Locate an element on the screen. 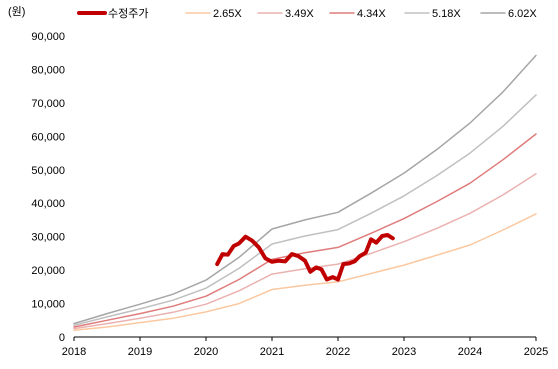 This screenshot has height=369, width=558. x-tick-label: 2019 is located at coordinates (140, 352).